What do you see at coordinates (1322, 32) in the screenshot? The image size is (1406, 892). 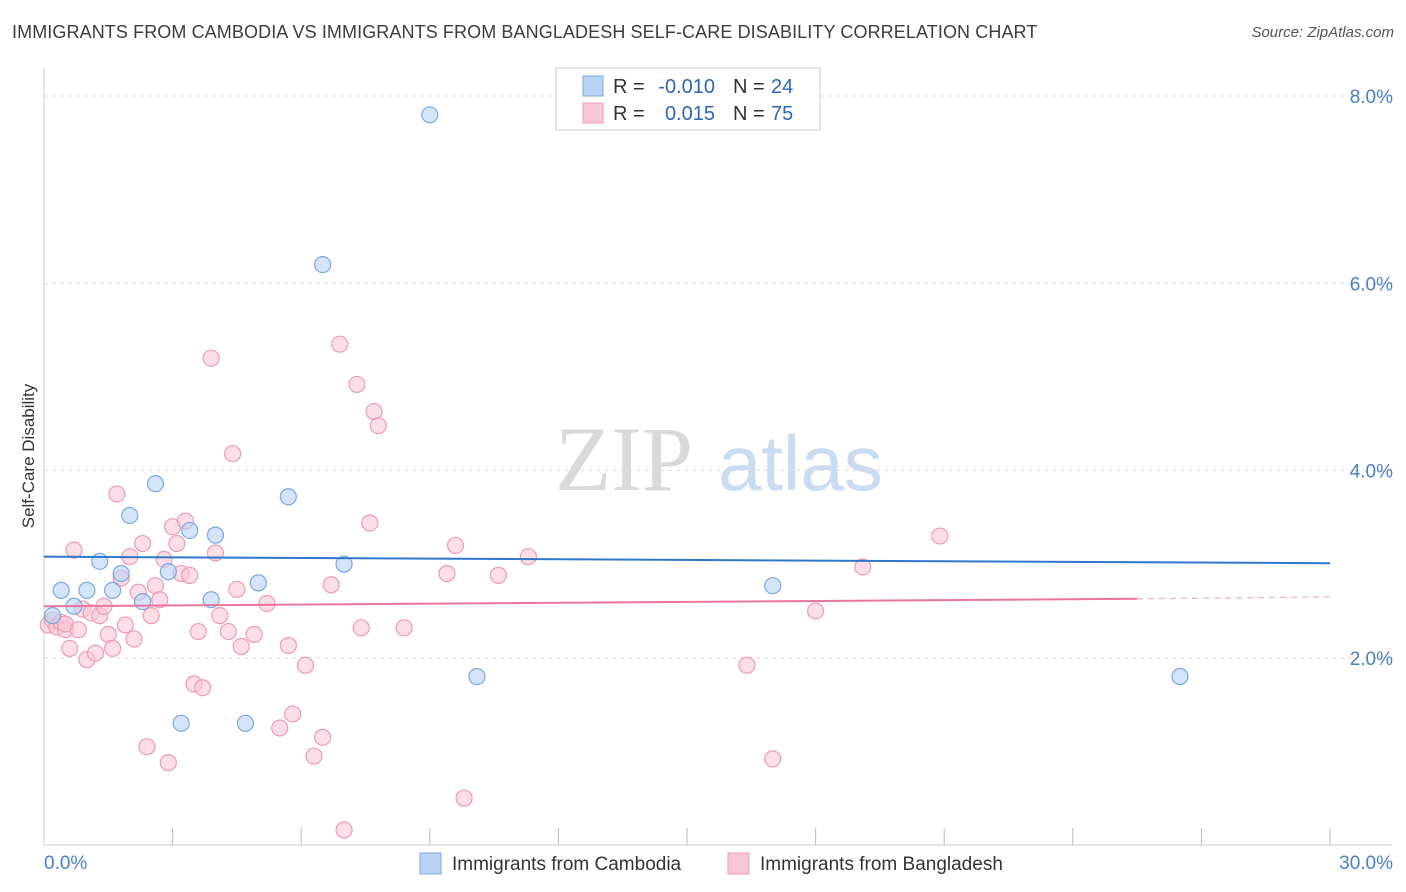 I see `chart-source: Source: ZipAtlas.com` at bounding box center [1322, 32].